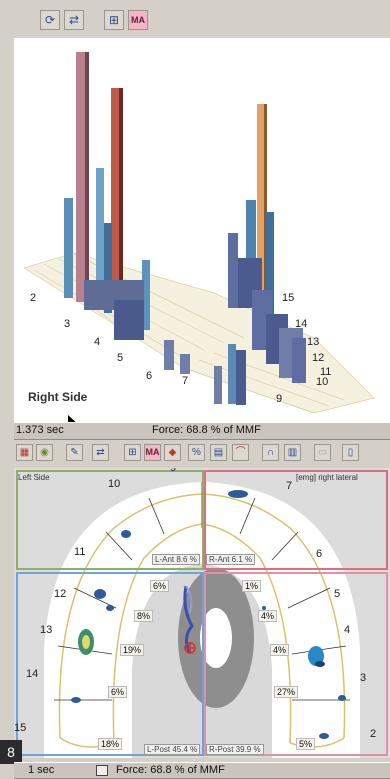 Image resolution: width=390 pixels, height=779 pixels. I want to click on grid-icon: ▤, so click(218, 452).